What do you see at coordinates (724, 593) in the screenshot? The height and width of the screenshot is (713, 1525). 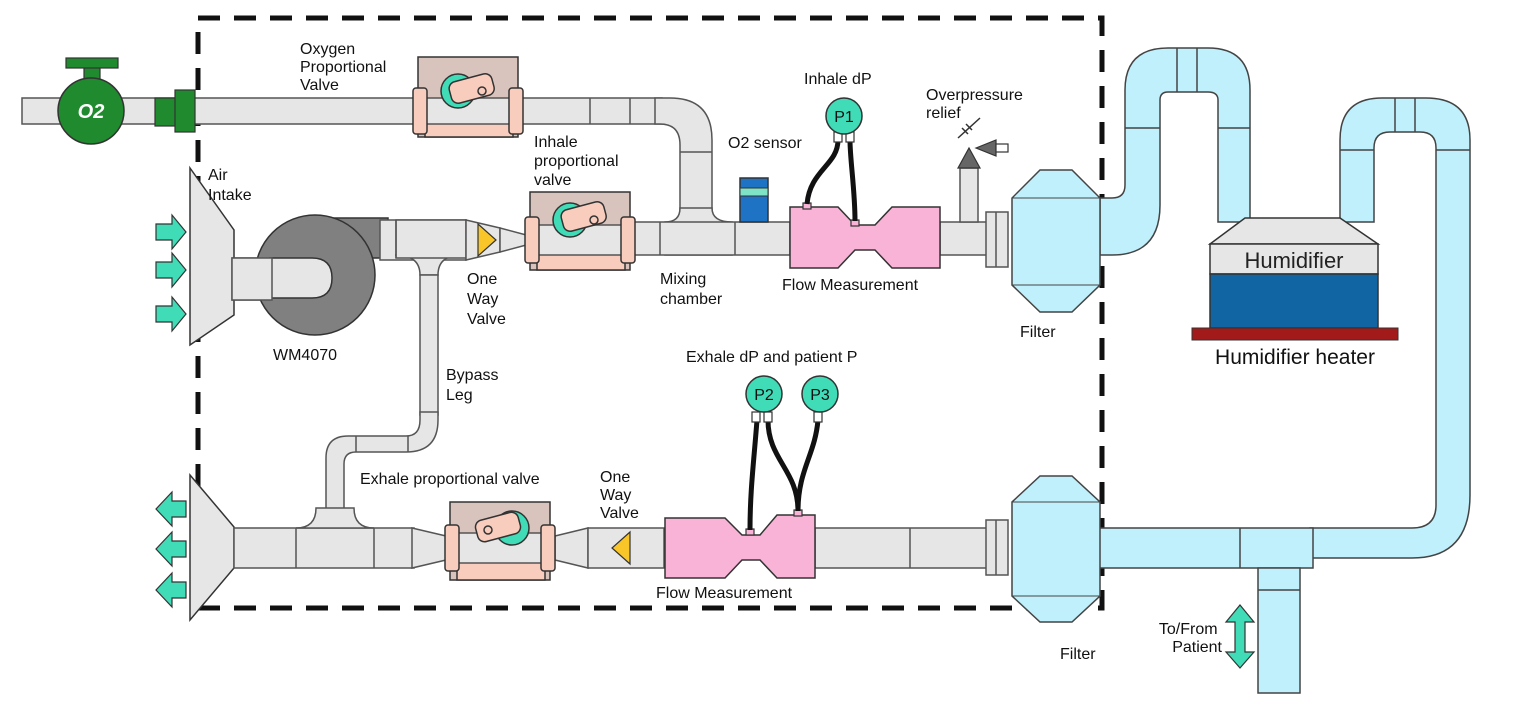 I see `flow-measurement-bottom-label: Flow Measurement` at bounding box center [724, 593].